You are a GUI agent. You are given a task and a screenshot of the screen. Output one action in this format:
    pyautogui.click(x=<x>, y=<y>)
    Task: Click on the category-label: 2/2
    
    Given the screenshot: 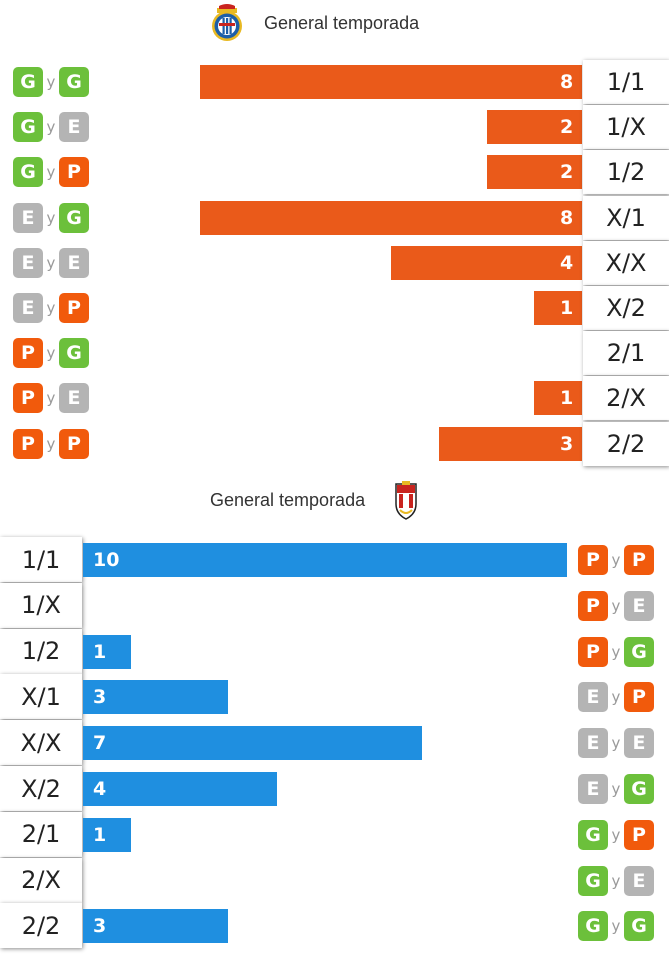 What is the action you would take?
    pyautogui.click(x=41, y=926)
    